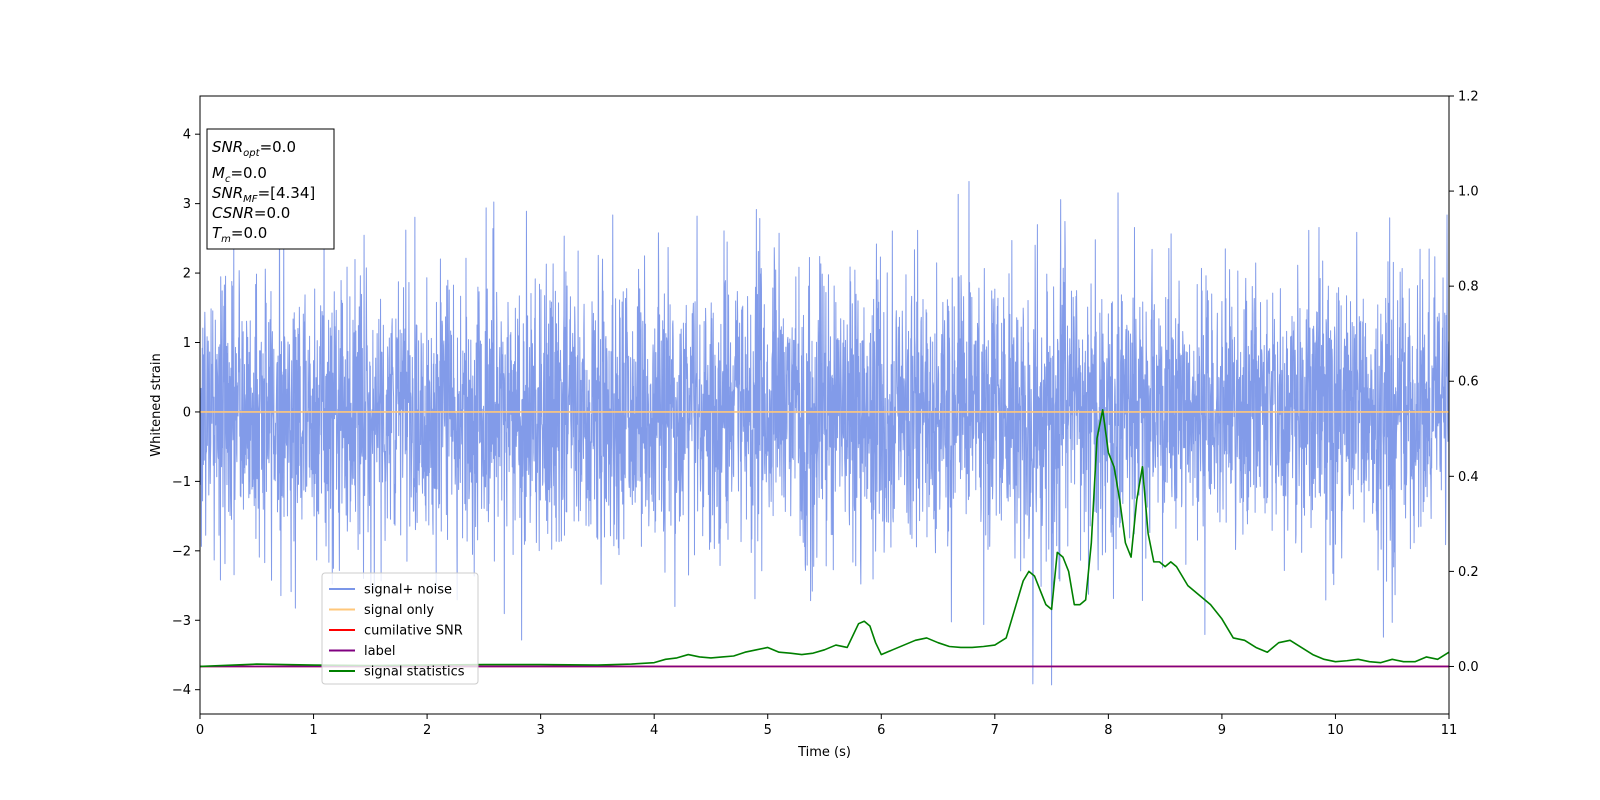 This screenshot has height=800, width=1600. What do you see at coordinates (881, 730) in the screenshot?
I see `x-tick-label: 6` at bounding box center [881, 730].